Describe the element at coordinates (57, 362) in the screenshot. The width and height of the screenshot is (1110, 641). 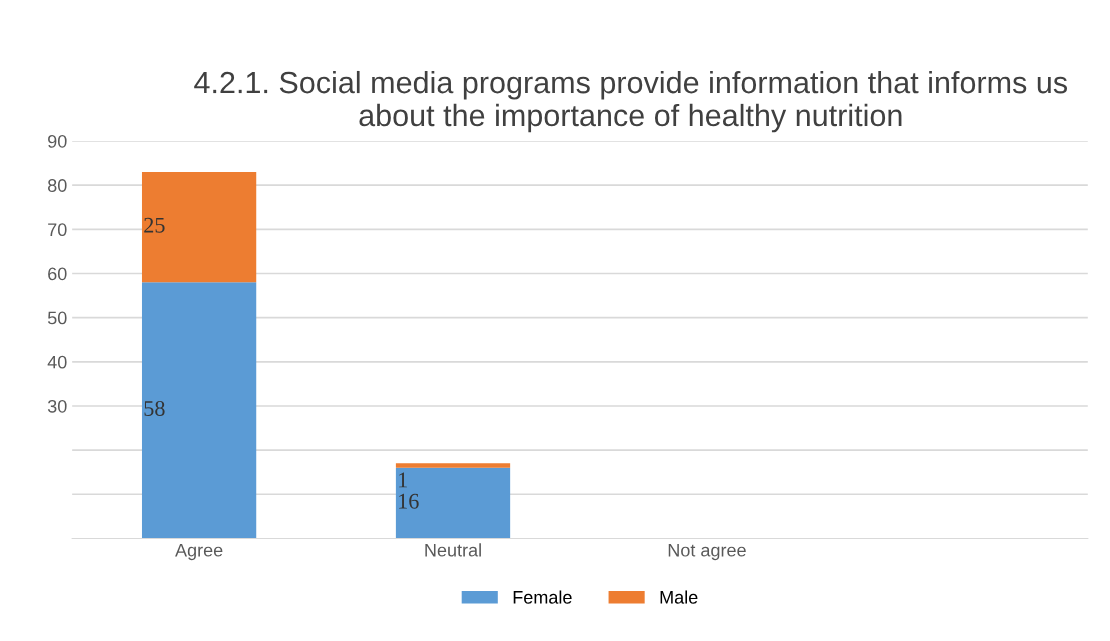
I see `y-tick-label: 40` at that location.